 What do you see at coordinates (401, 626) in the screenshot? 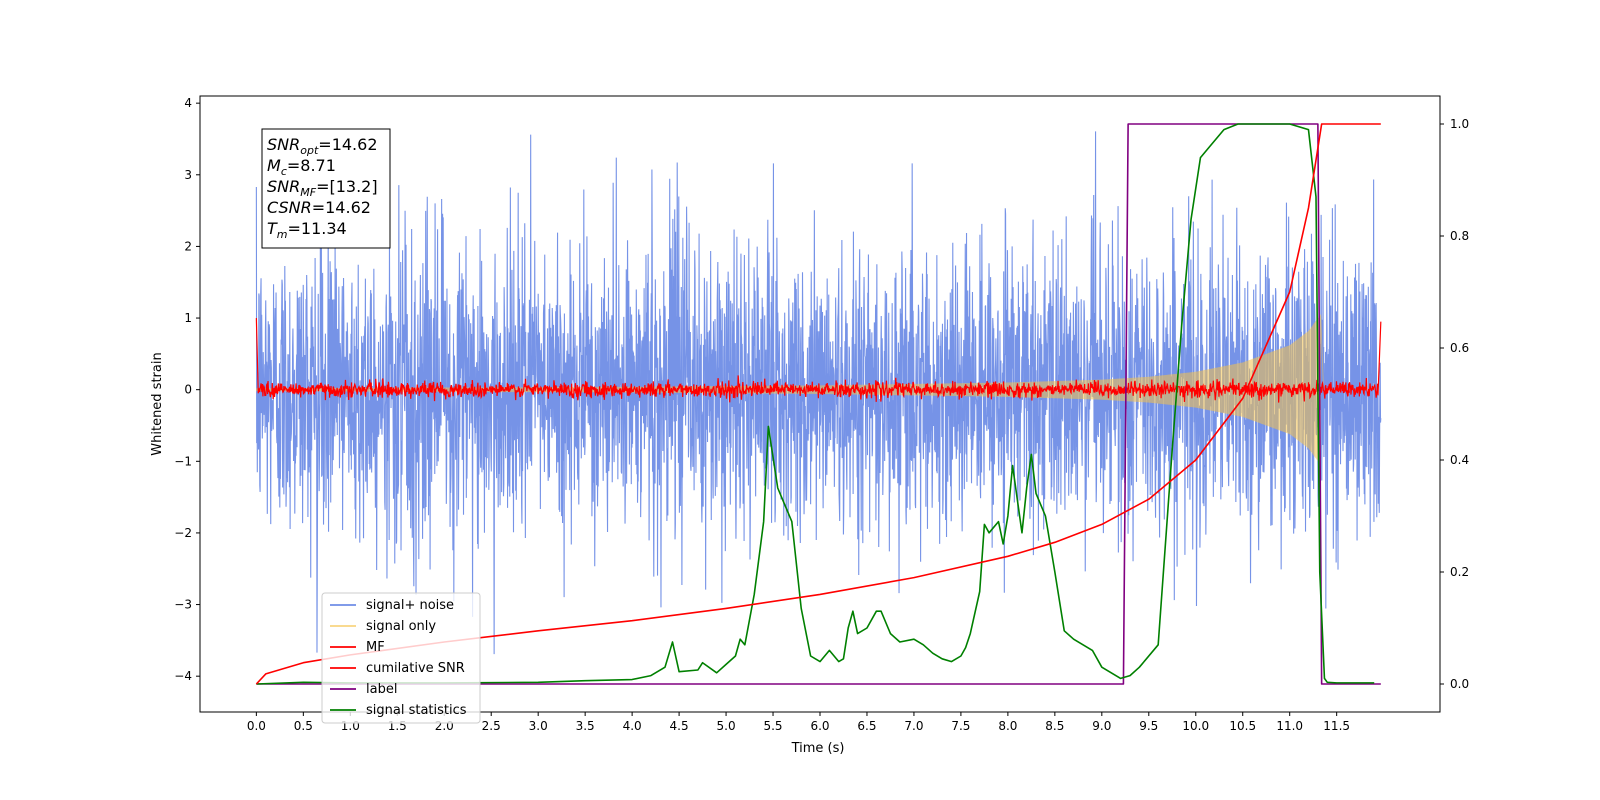
I see `legend-label: signal only` at bounding box center [401, 626].